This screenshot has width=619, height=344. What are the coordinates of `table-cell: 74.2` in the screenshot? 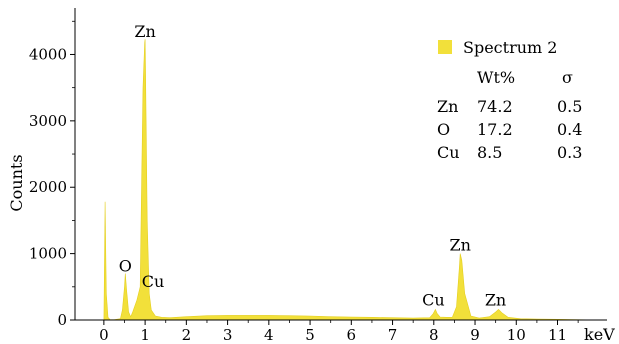 It's located at (495, 106).